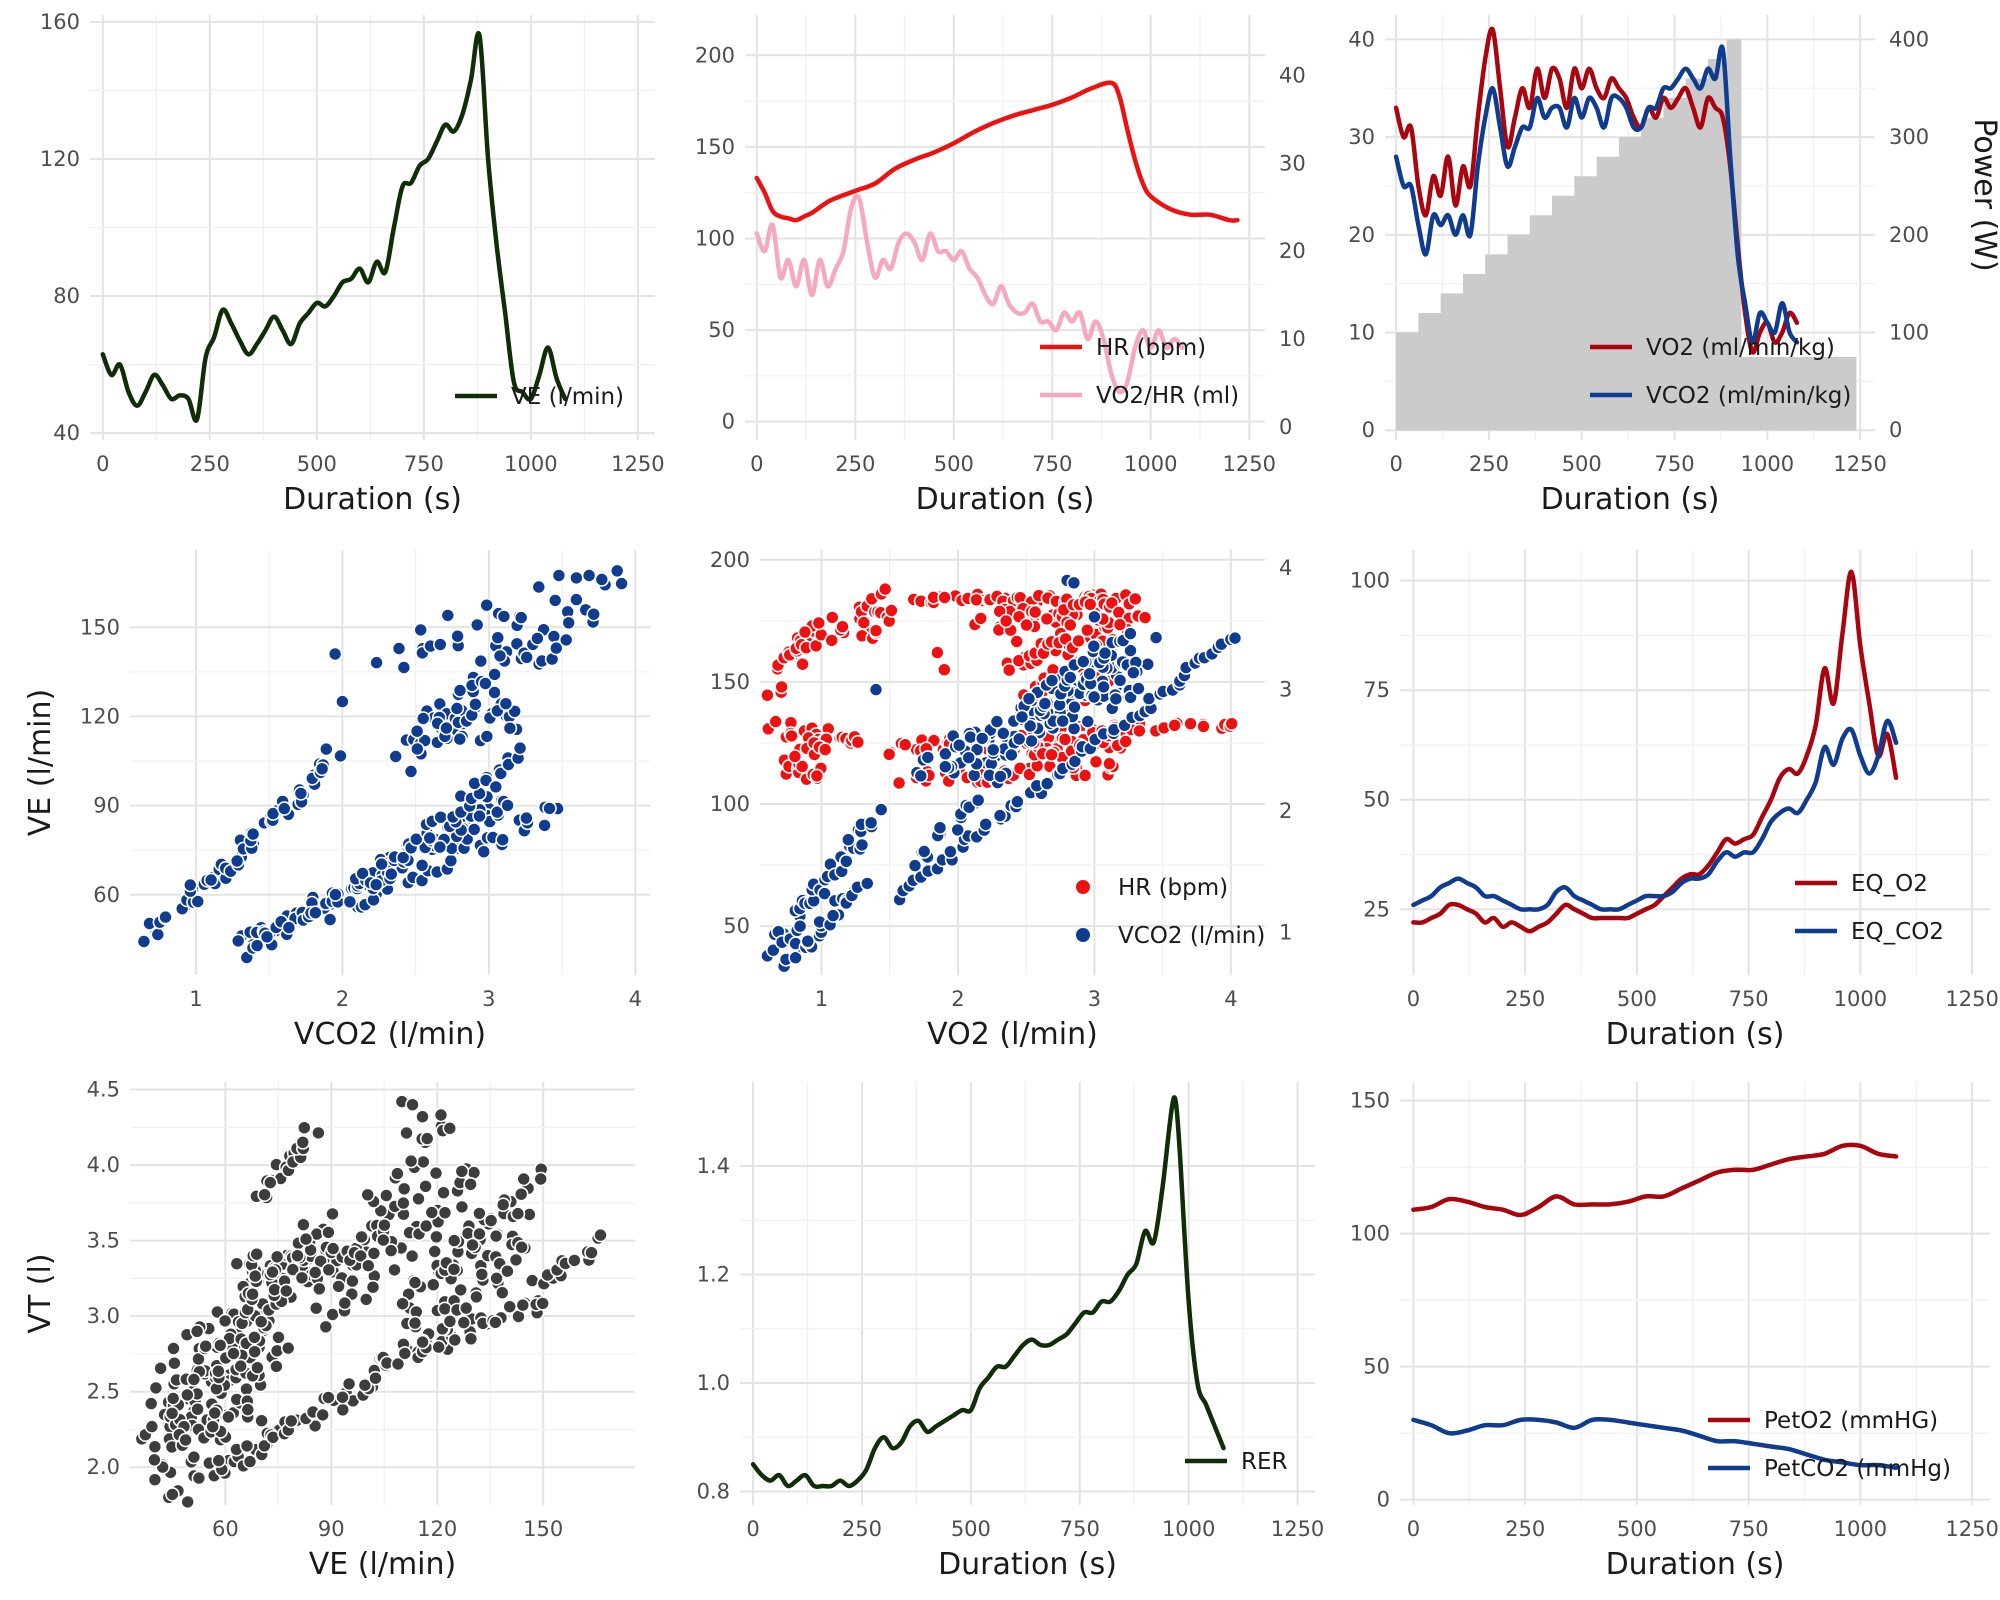 The width and height of the screenshot is (2000, 1600). Describe the element at coordinates (1292, 76) in the screenshot. I see `y2-tick-label: 40` at that location.